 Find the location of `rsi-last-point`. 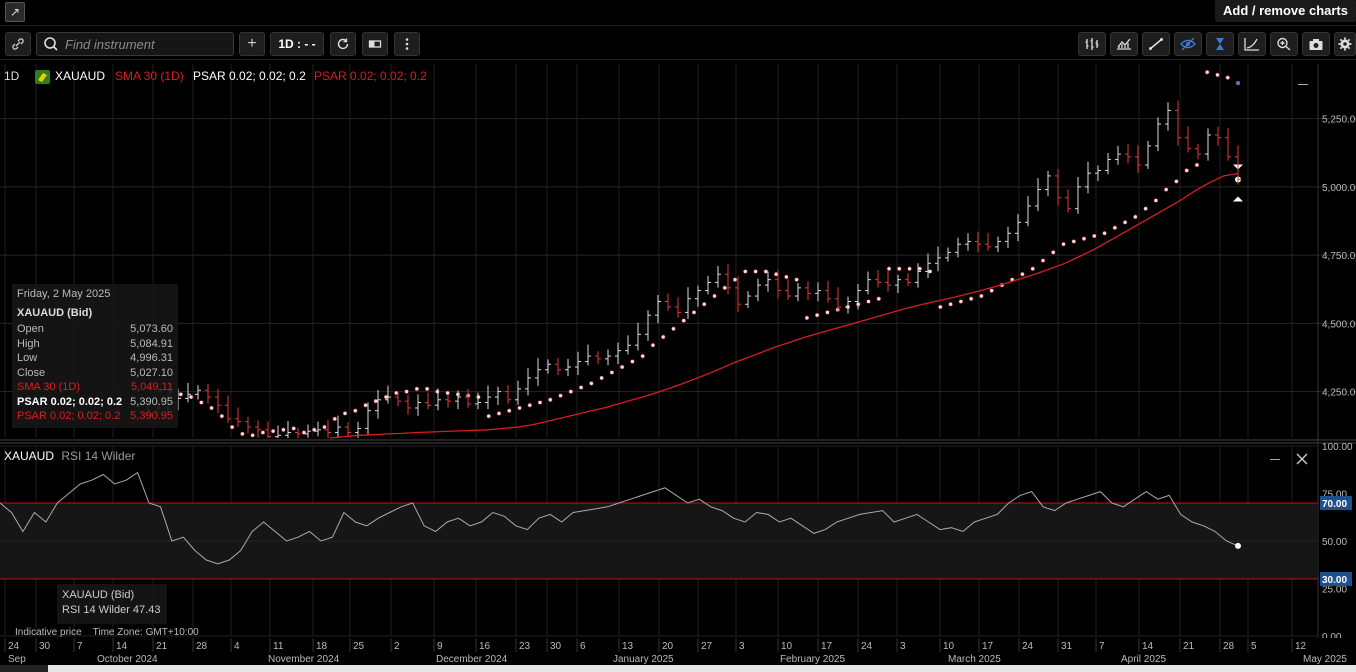

rsi-last-point is located at coordinates (1238, 545).